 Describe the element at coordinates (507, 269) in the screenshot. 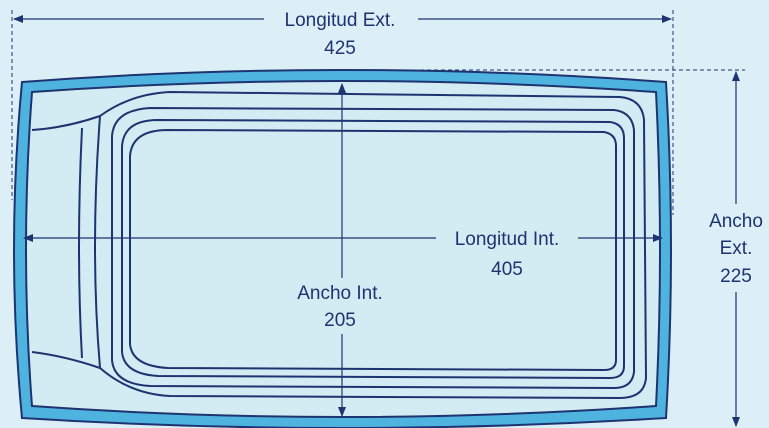

I see `longitud-int-value: 405` at that location.